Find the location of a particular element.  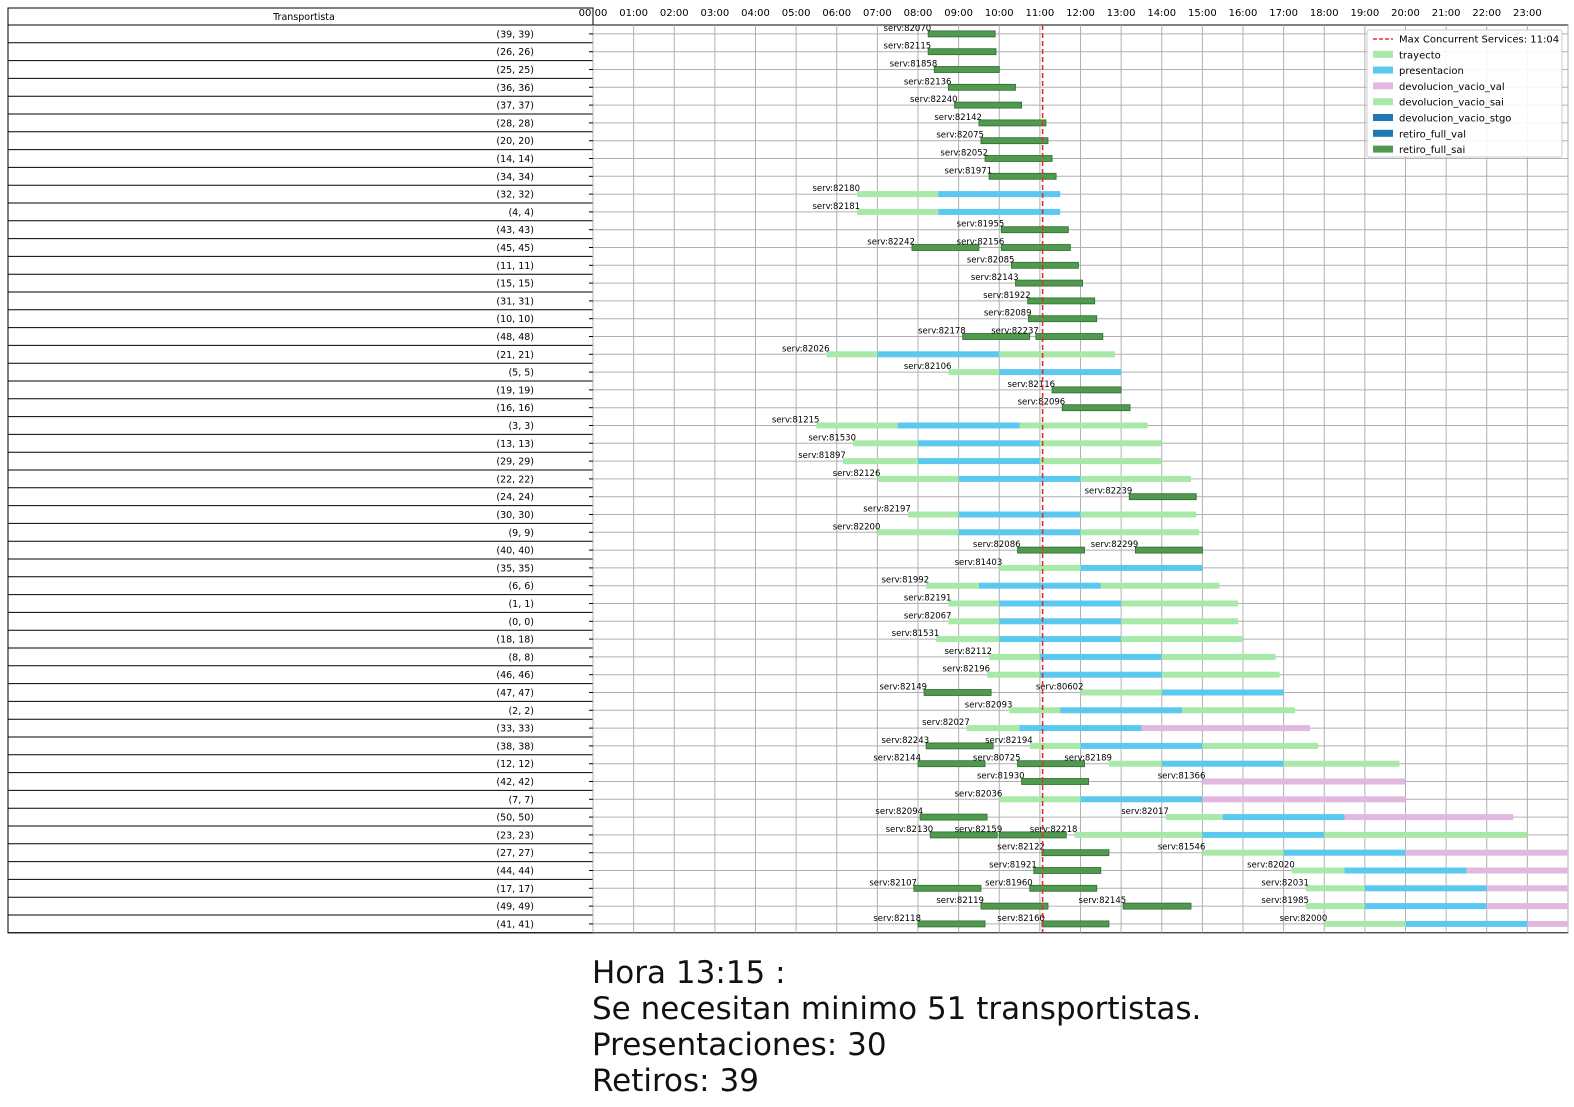

x-tick-label: 10:00 is located at coordinates (999, 13).